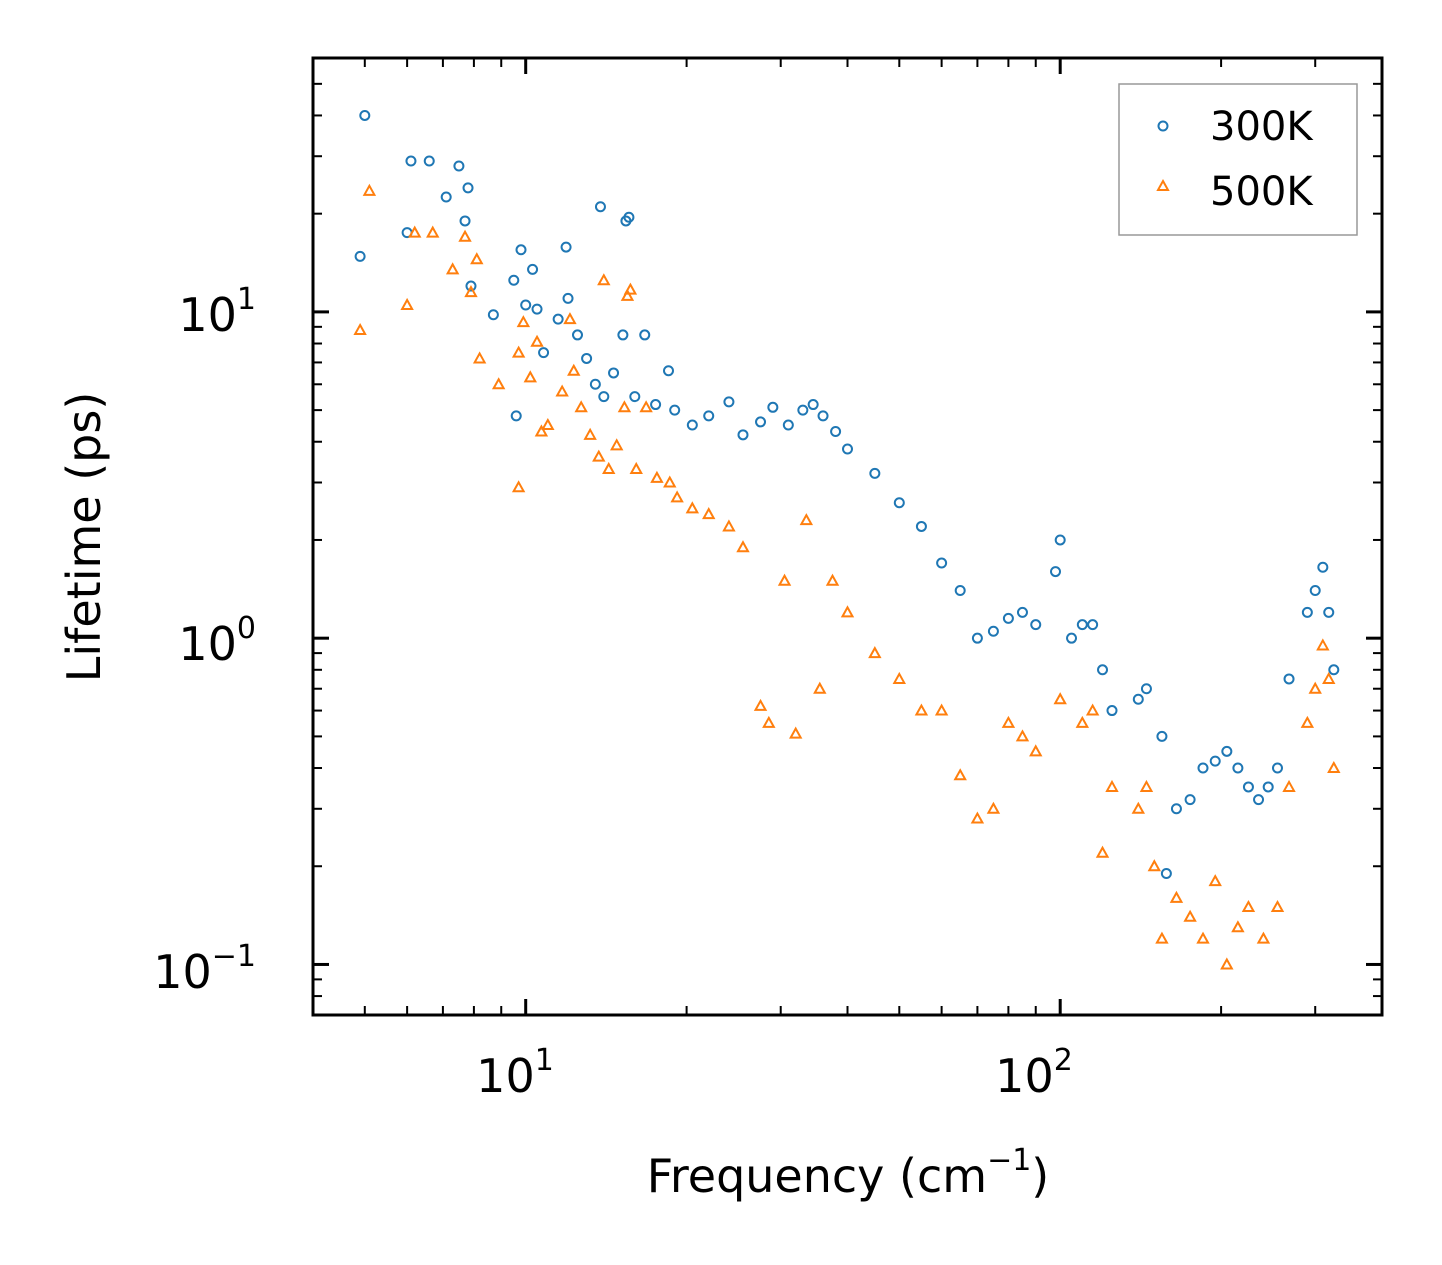 This screenshot has width=1442, height=1265. I want to click on legend: 300K 500K, so click(1238, 159).